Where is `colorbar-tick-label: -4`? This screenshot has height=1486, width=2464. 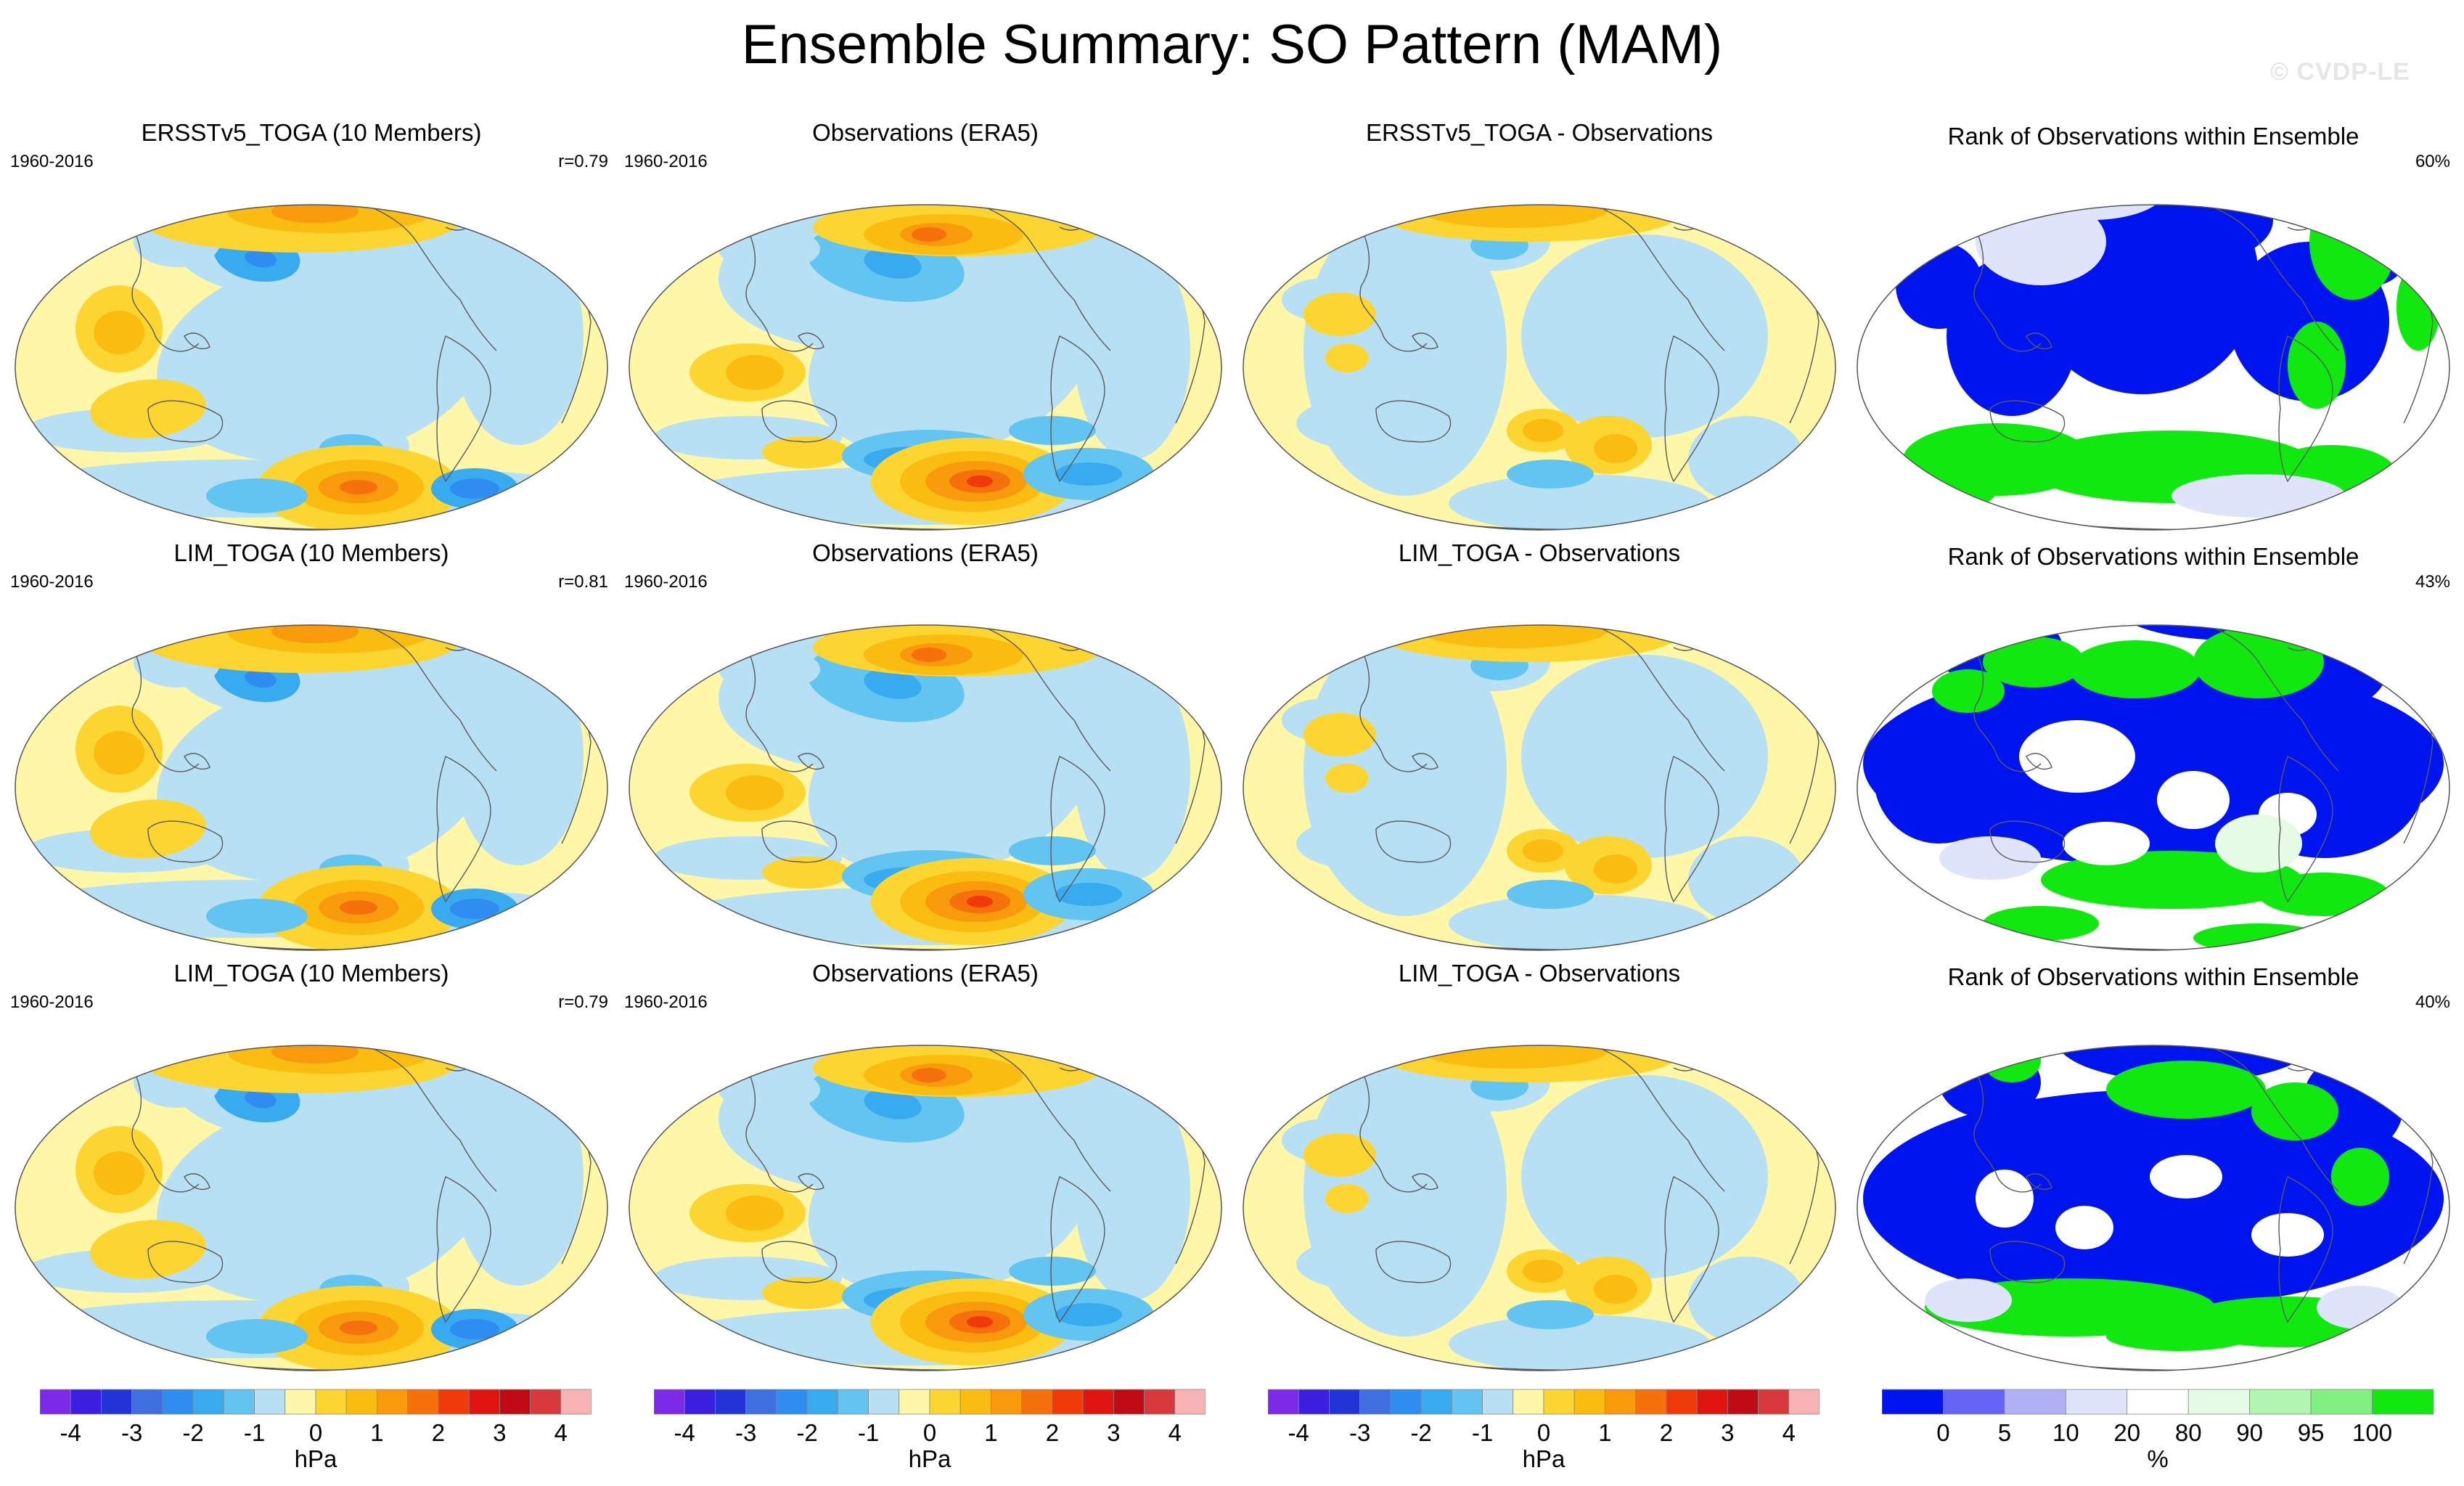 colorbar-tick-label: -4 is located at coordinates (684, 1433).